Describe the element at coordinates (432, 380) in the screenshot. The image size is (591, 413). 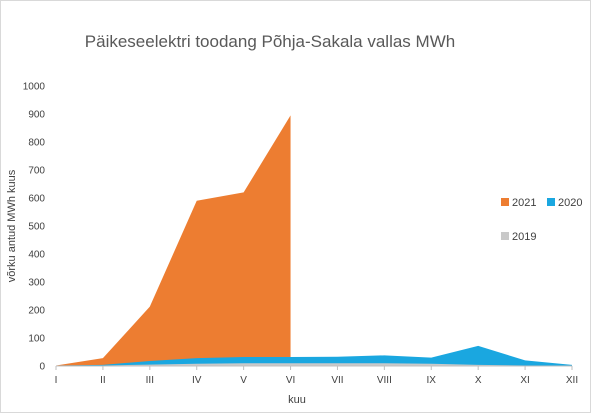
I see `x-tick-label: IX` at that location.